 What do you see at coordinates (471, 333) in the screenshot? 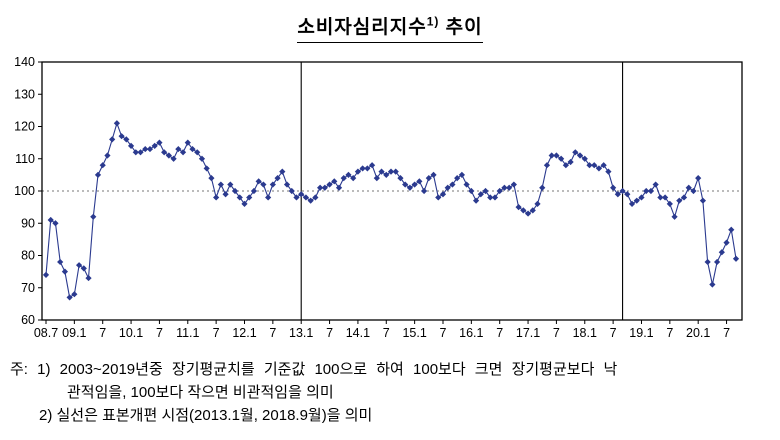
I see `svg-text: 16.1` at bounding box center [471, 333].